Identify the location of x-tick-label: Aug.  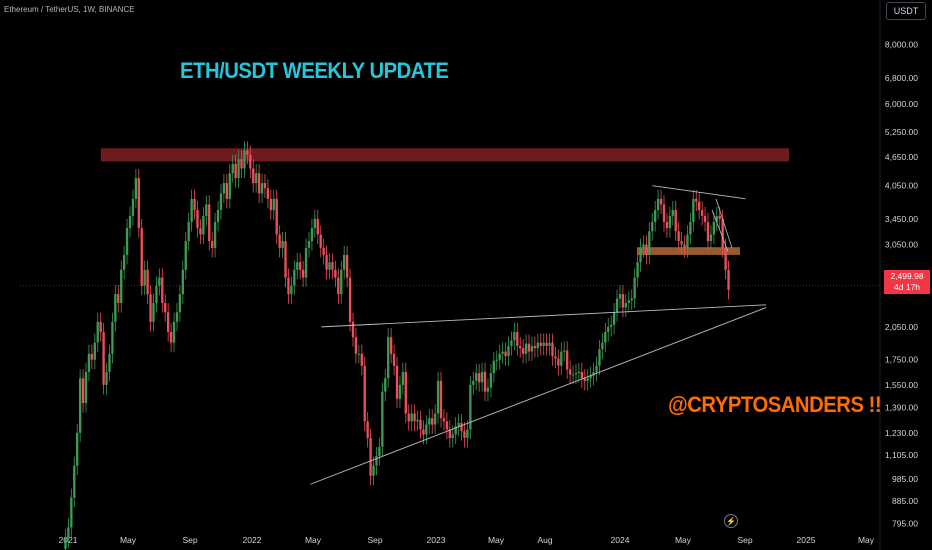
(544, 540).